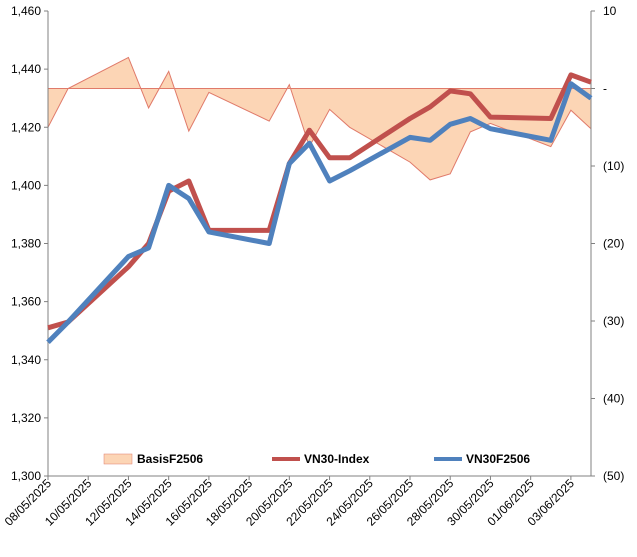 This screenshot has height=557, width=637. I want to click on left-tick-label: 1,440, so click(26, 69).